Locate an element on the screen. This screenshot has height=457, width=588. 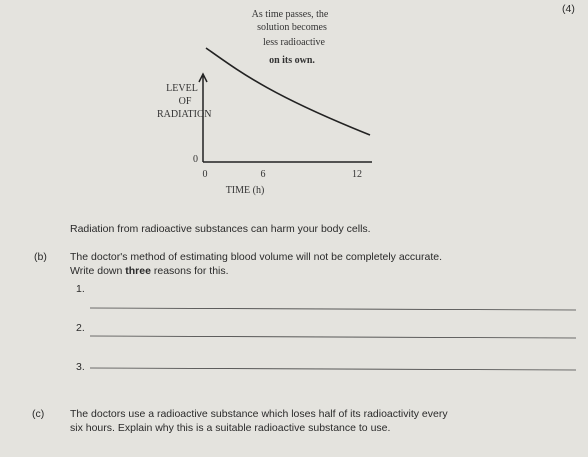
text: Write down is located at coordinates (97, 271).